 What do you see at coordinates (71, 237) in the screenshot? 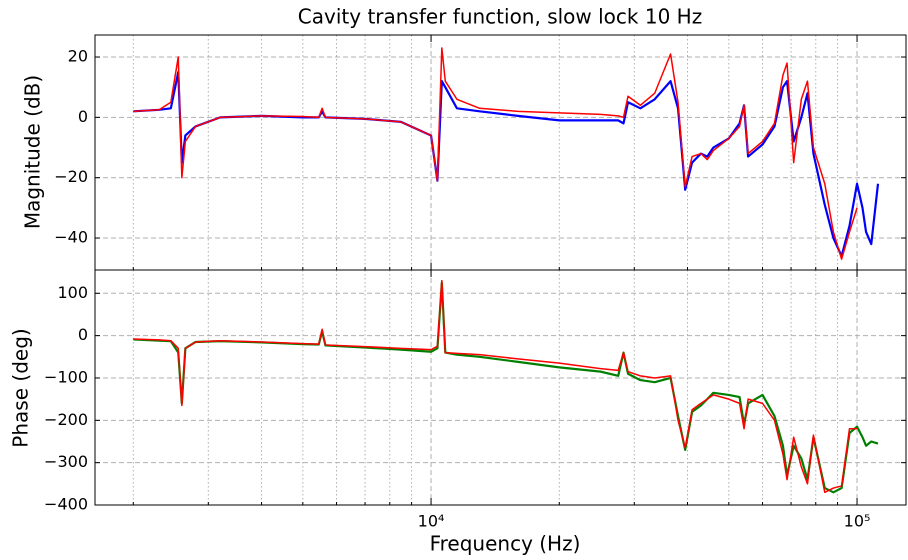
I see `y-tick-label: −40` at bounding box center [71, 237].